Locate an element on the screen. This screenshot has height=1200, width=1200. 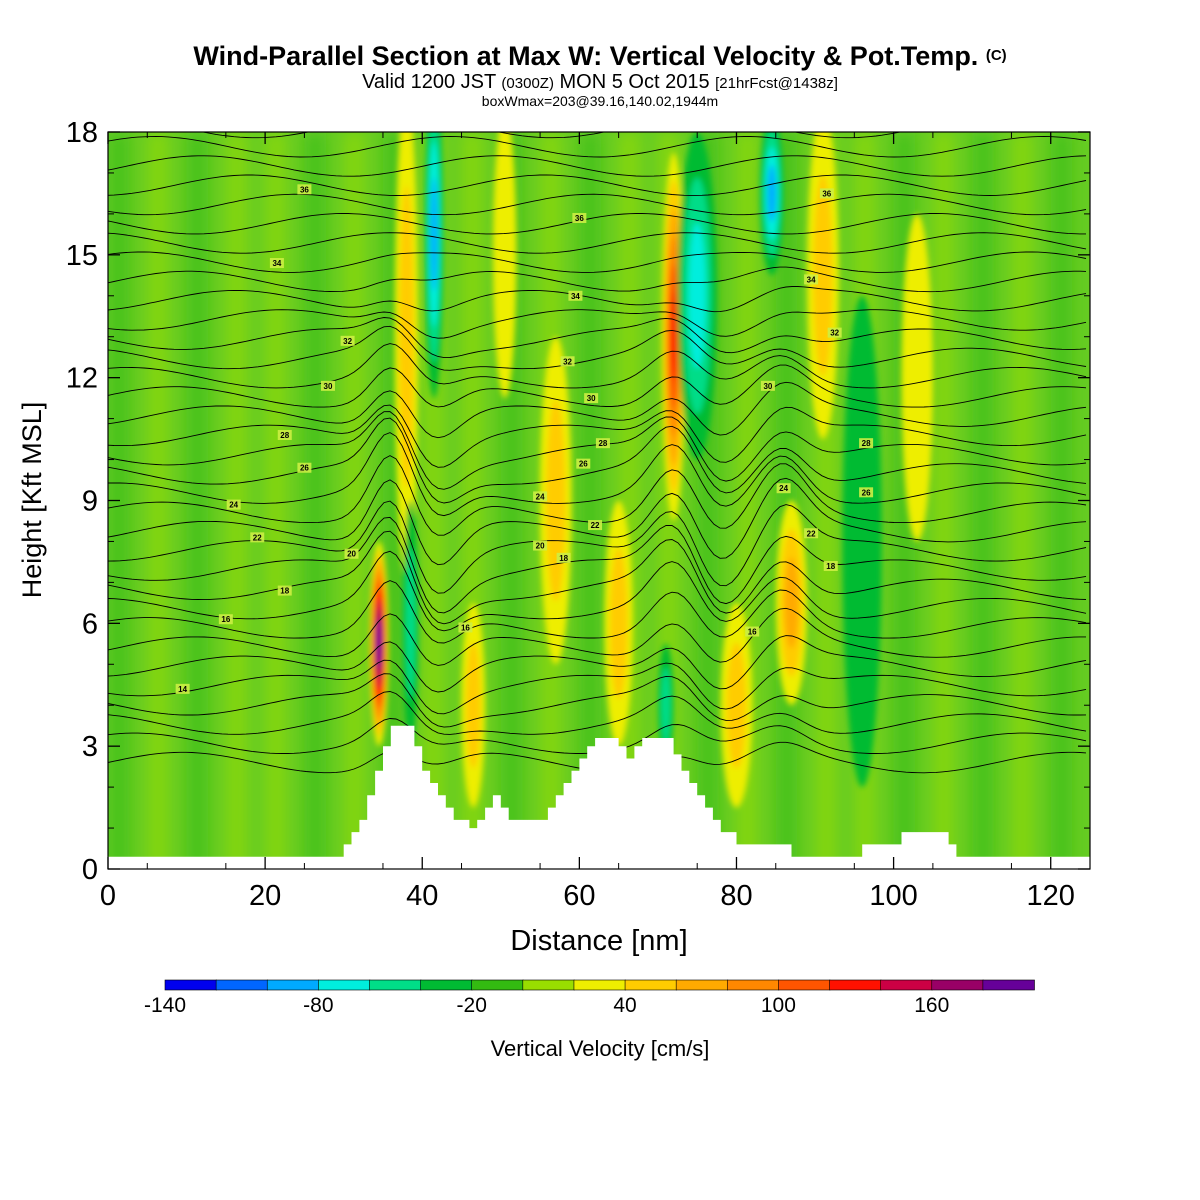
theta-contour-label: 18 is located at coordinates (563, 557).